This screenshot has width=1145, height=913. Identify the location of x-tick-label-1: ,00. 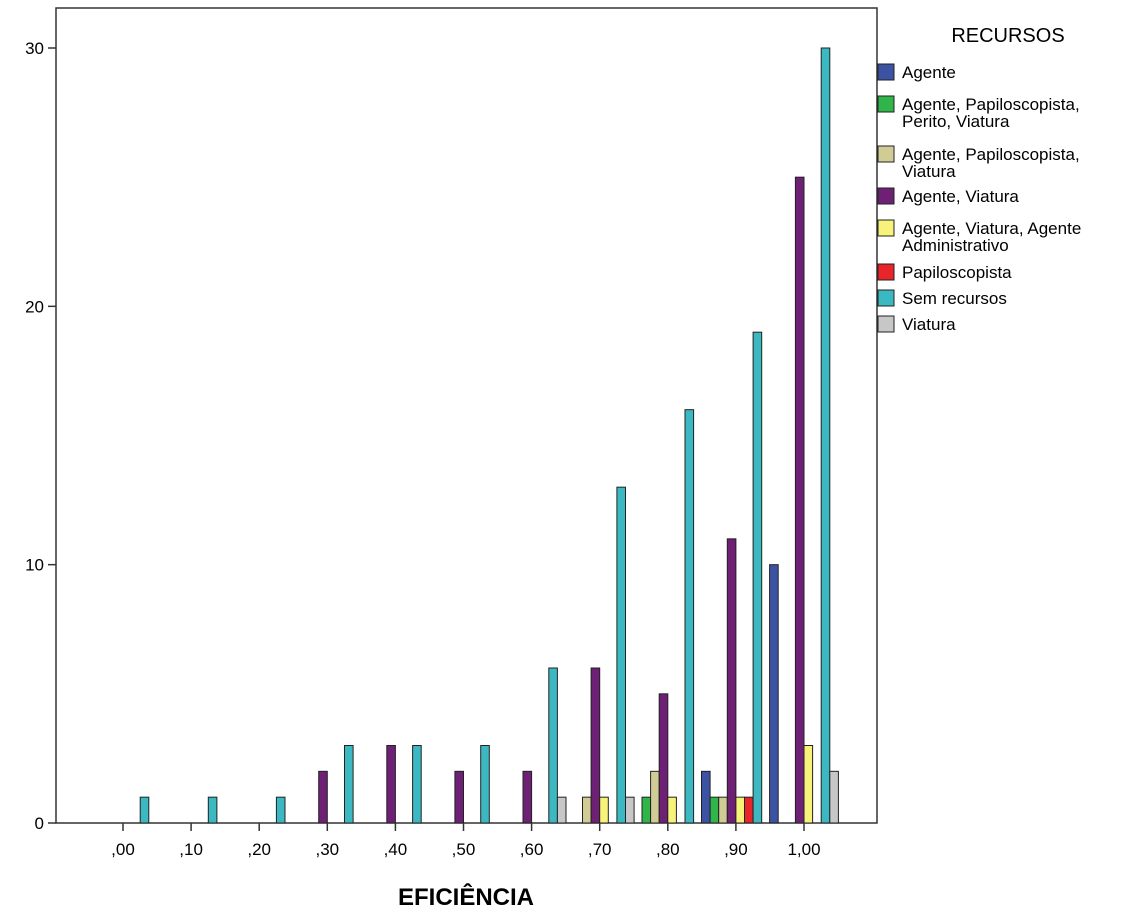
(123, 849).